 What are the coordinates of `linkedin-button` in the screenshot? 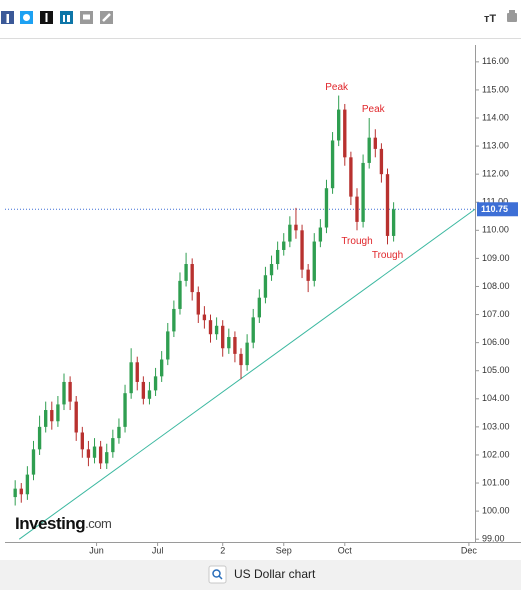 It's located at (66, 17).